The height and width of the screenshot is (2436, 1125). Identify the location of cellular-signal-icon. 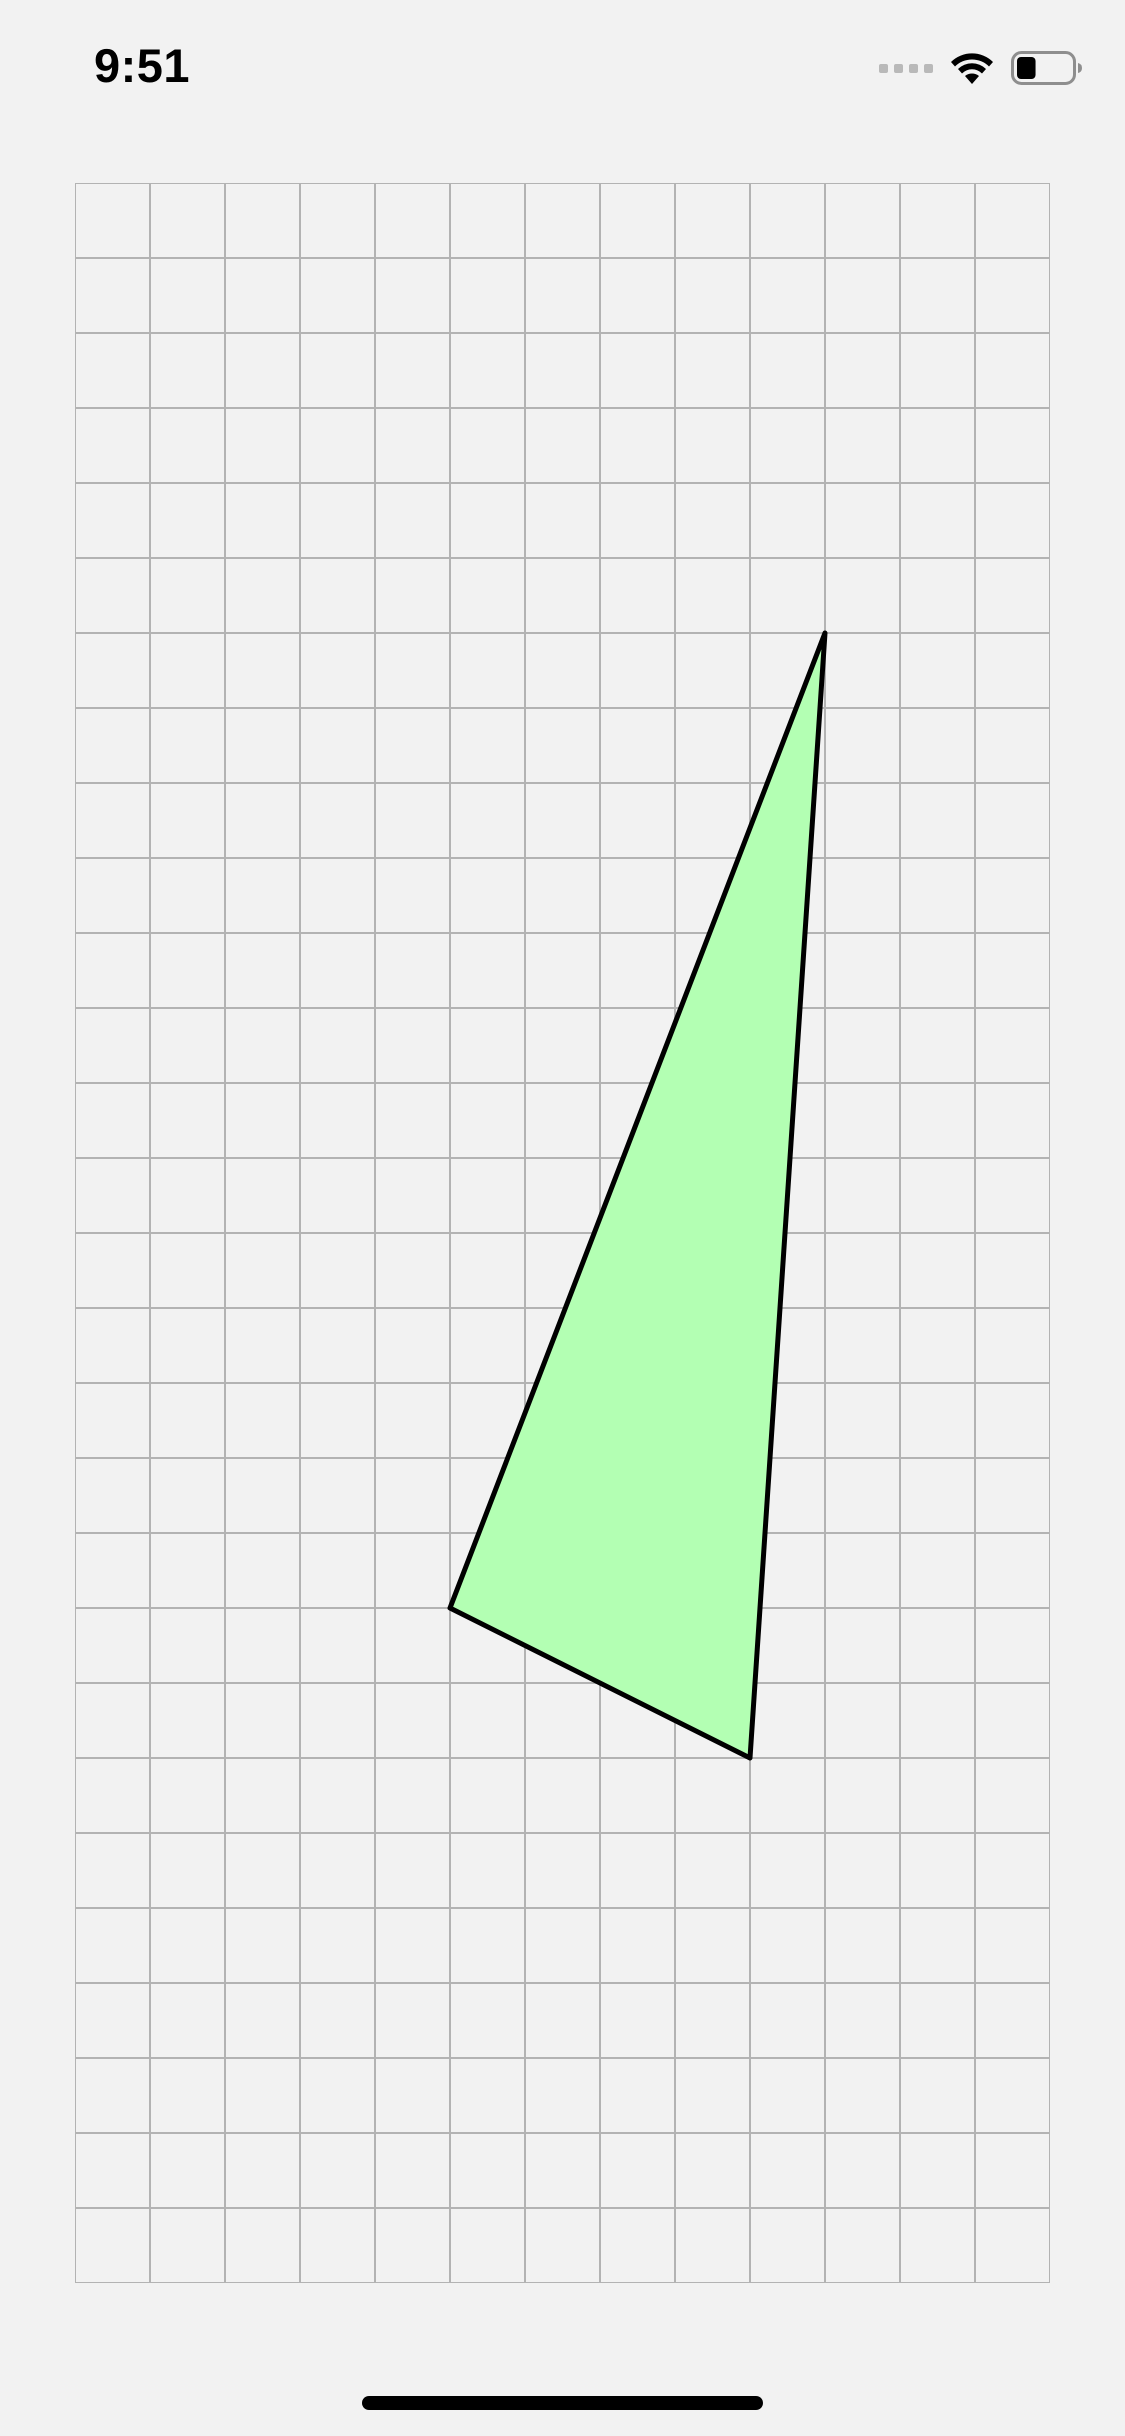
(906, 68).